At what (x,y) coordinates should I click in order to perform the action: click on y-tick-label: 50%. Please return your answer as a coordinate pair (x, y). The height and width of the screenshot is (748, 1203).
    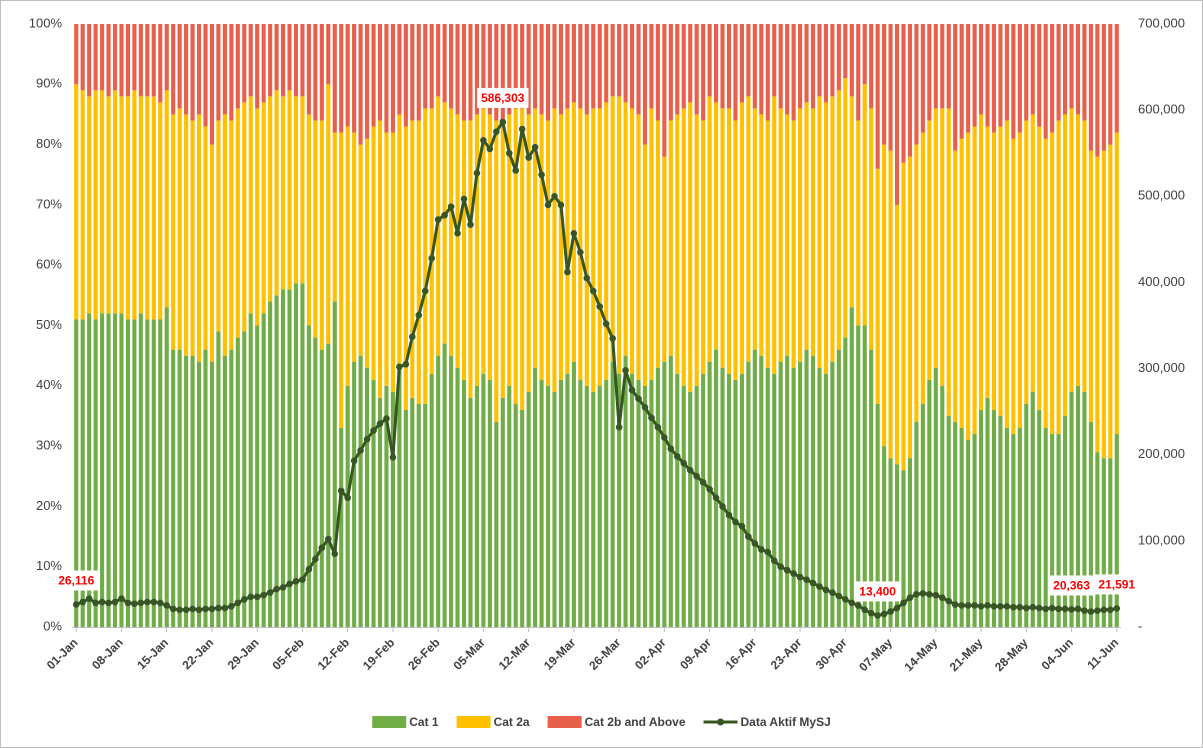
    Looking at the image, I should click on (49, 324).